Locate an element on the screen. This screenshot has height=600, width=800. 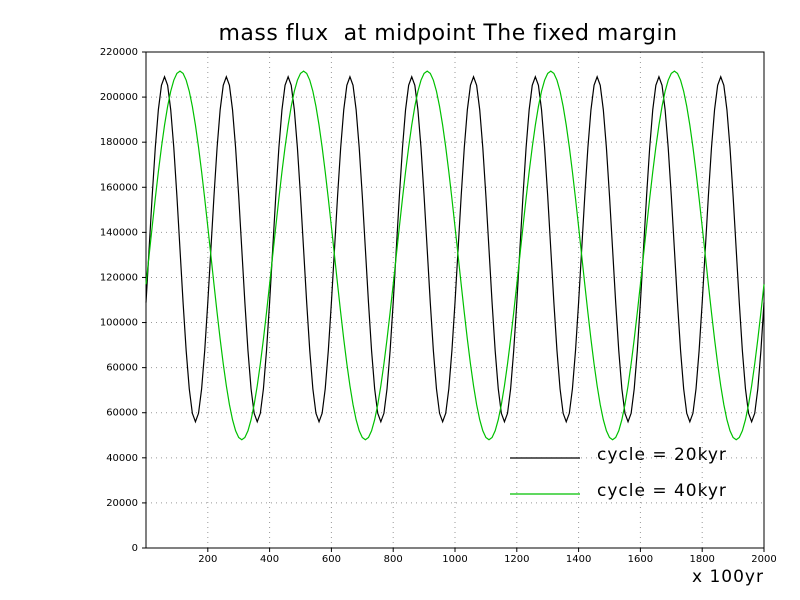
x-tick-label: 200 is located at coordinates (207, 559).